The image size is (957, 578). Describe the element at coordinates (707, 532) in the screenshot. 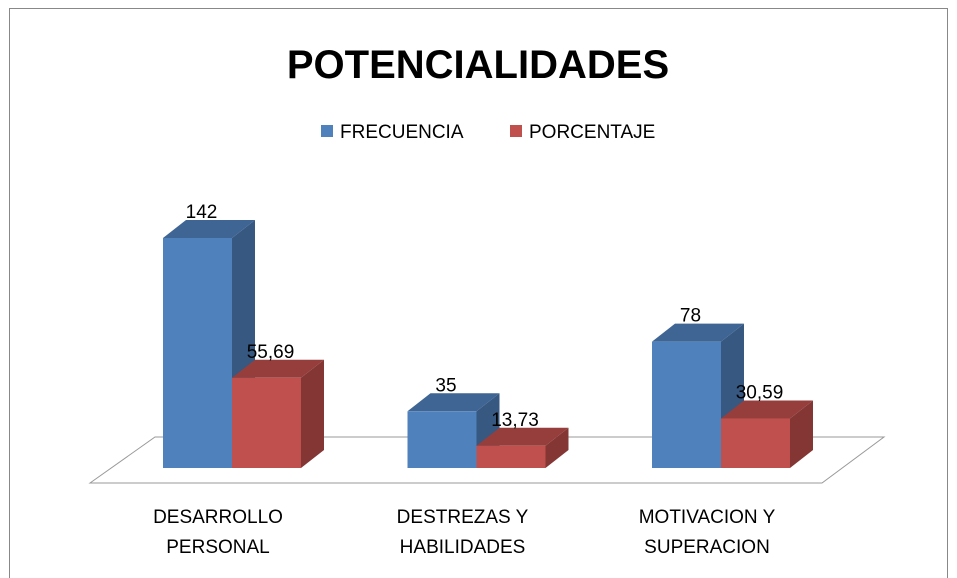

I see `x-tick-label: MOTIVACION Y SUPERACION` at that location.